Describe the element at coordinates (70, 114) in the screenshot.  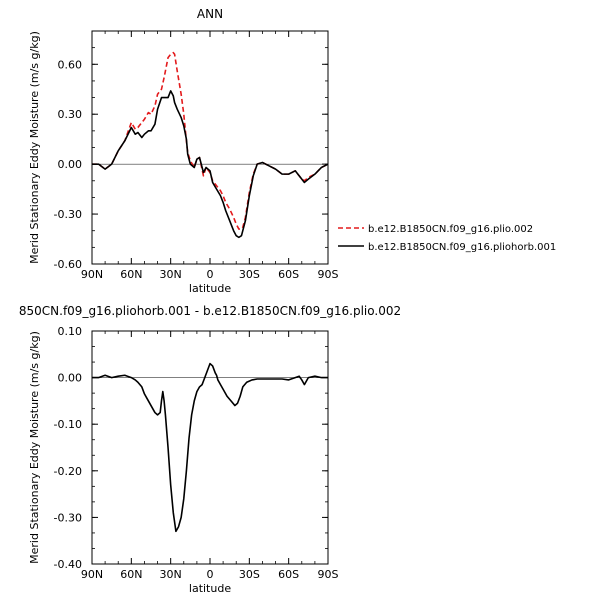
I see `y-tick-label: 0.30` at that location.